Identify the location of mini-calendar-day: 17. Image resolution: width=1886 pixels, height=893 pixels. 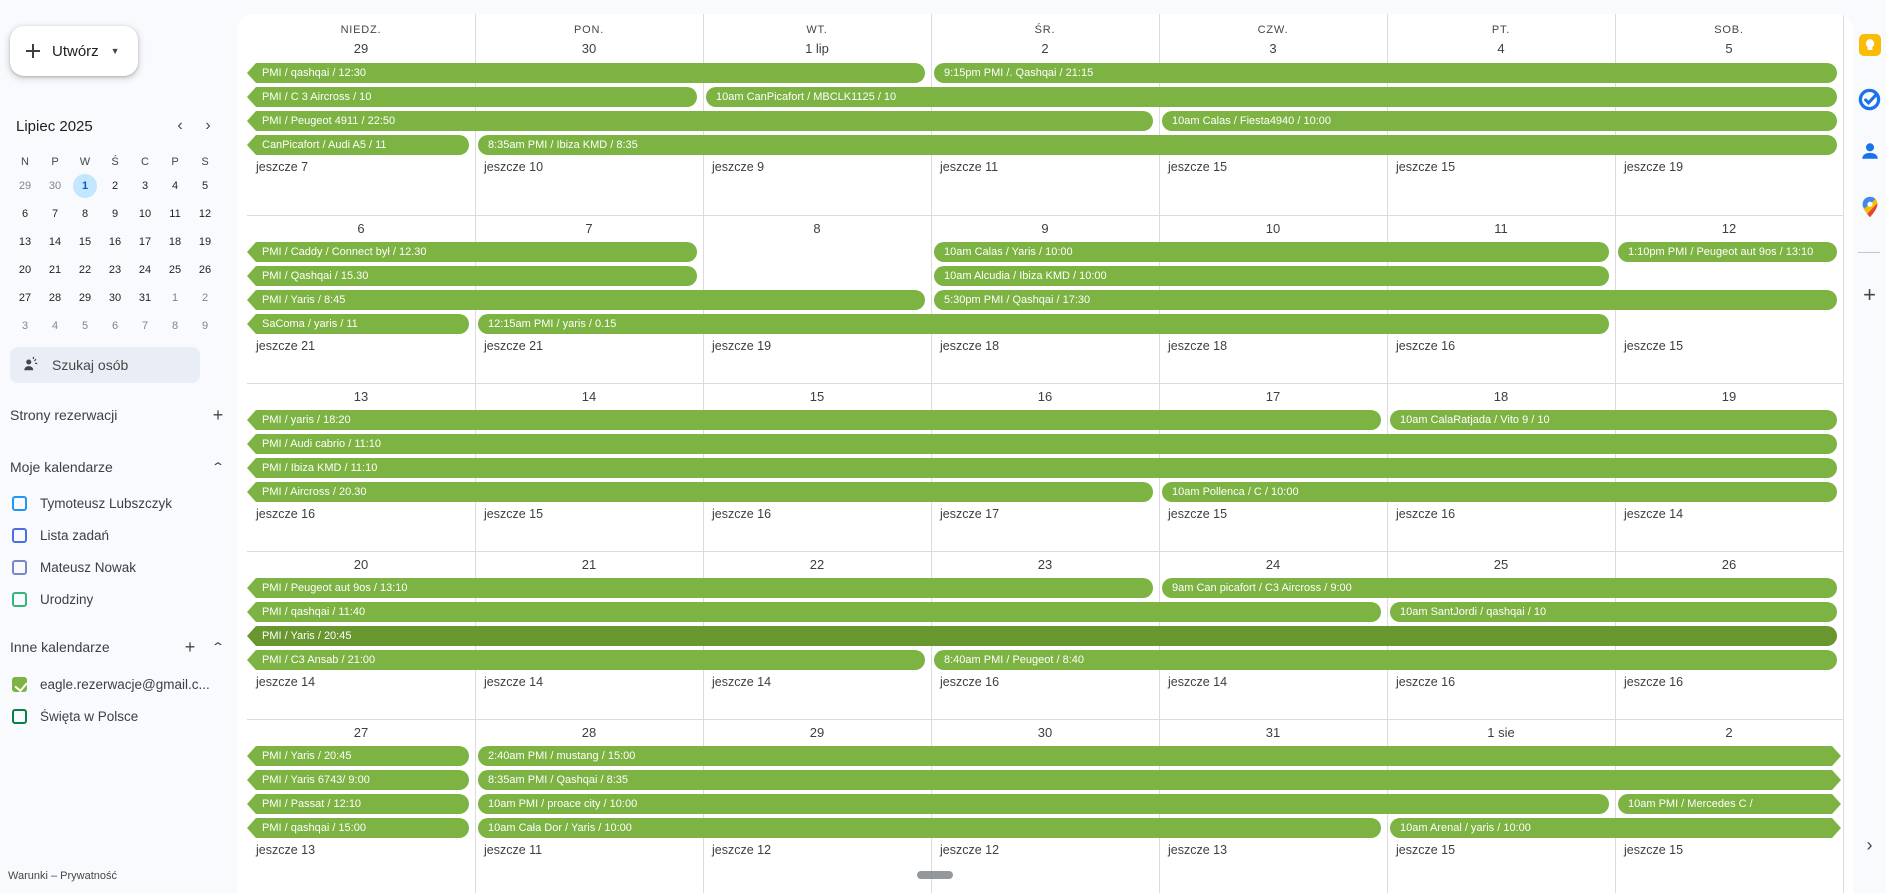
(145, 242).